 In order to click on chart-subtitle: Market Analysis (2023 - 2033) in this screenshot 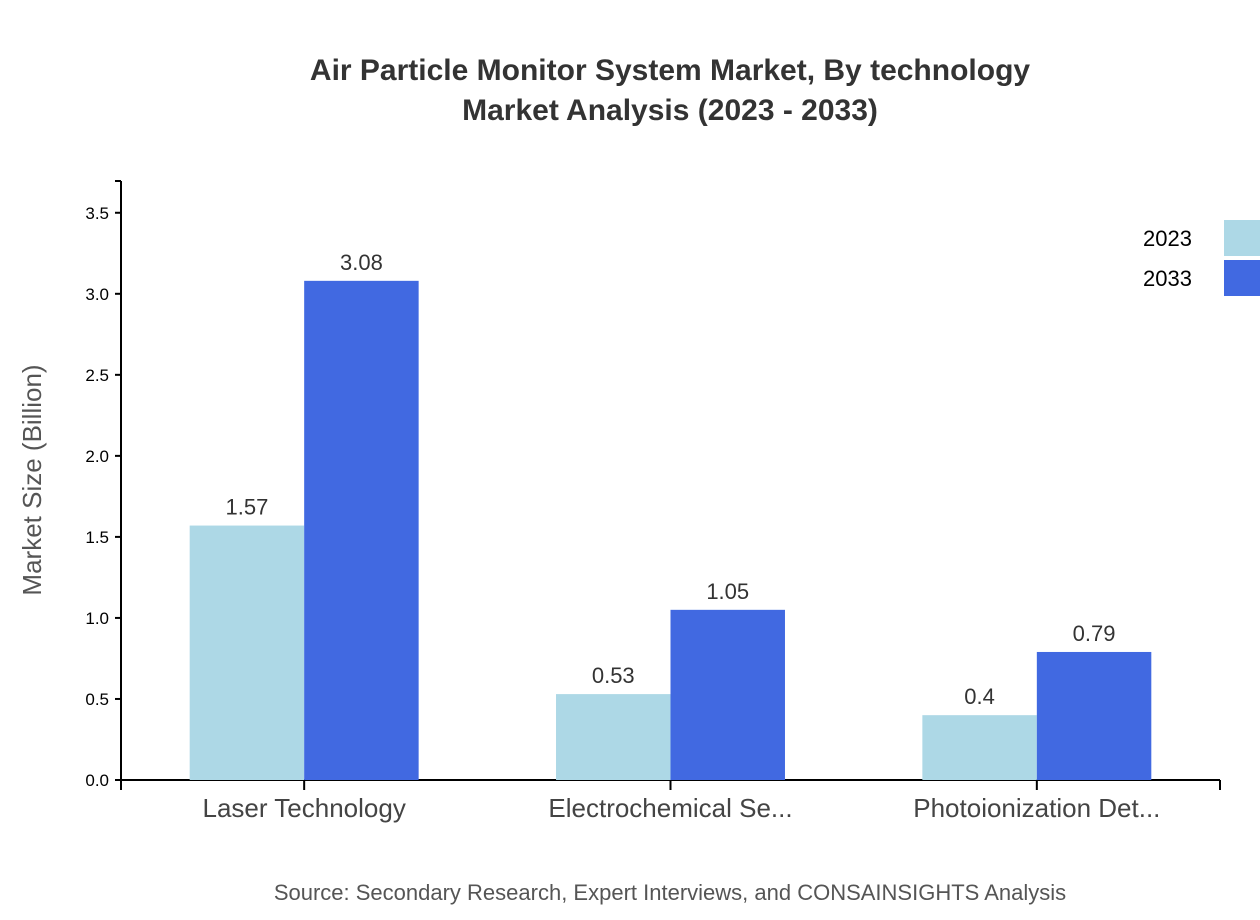, I will do `click(670, 110)`.